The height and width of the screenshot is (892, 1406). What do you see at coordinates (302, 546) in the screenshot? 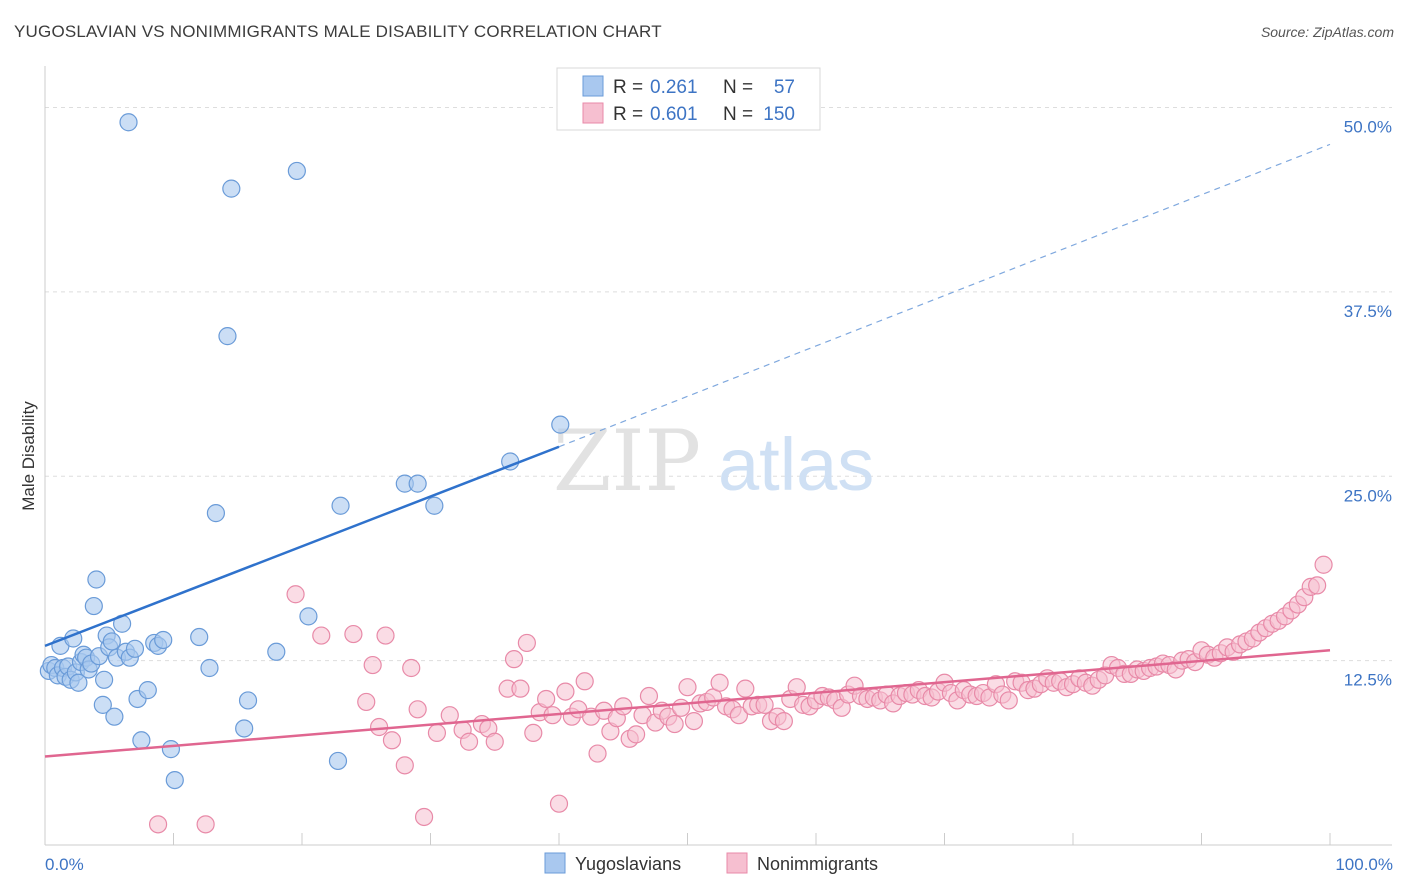
I see `yugoslavians-trend-line` at bounding box center [302, 546].